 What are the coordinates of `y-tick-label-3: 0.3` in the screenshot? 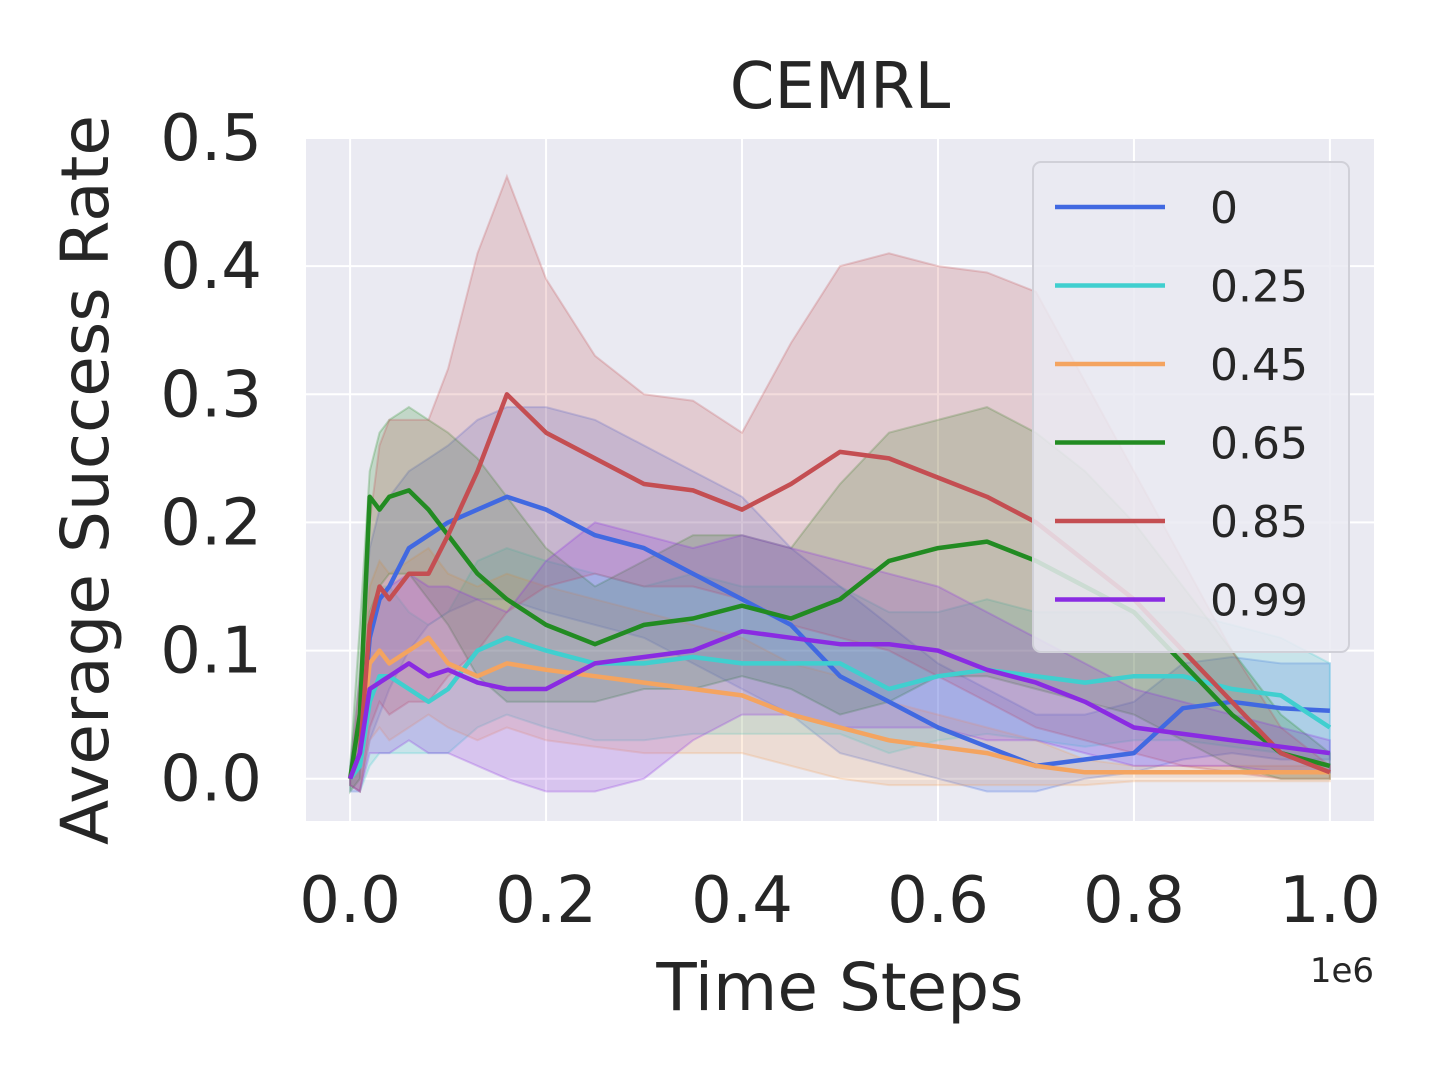 It's located at (211, 395).